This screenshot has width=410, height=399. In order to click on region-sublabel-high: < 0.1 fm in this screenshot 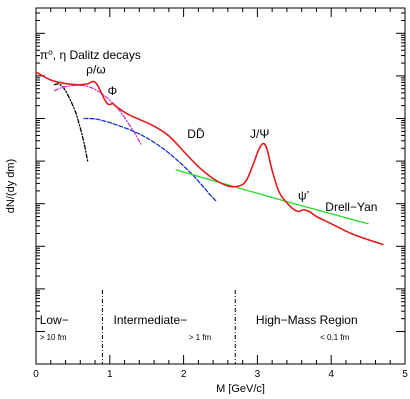, I will do `click(334, 337)`.